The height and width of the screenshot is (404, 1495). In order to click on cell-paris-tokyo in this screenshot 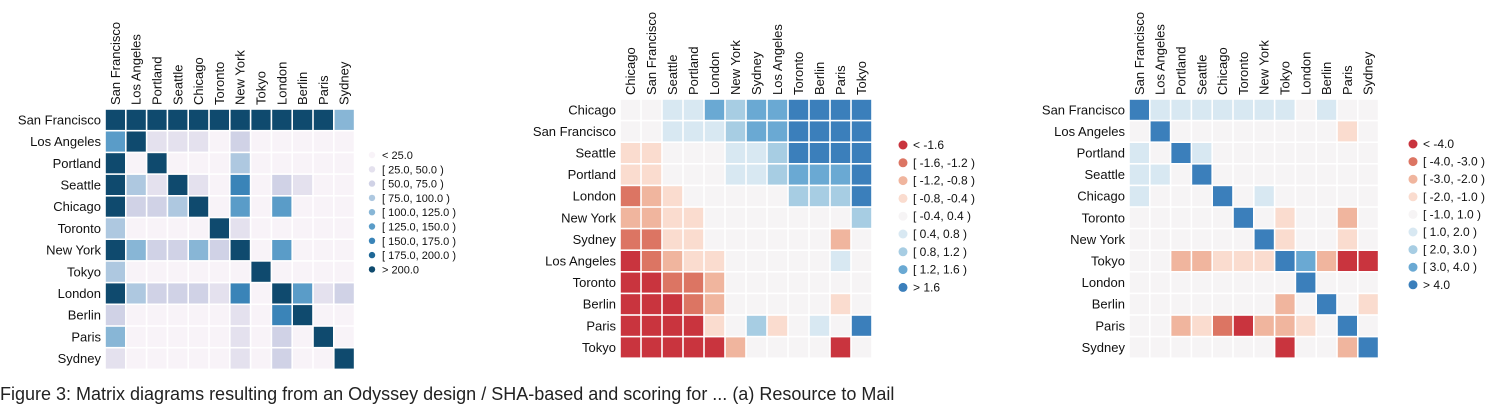, I will do `click(1285, 325)`.